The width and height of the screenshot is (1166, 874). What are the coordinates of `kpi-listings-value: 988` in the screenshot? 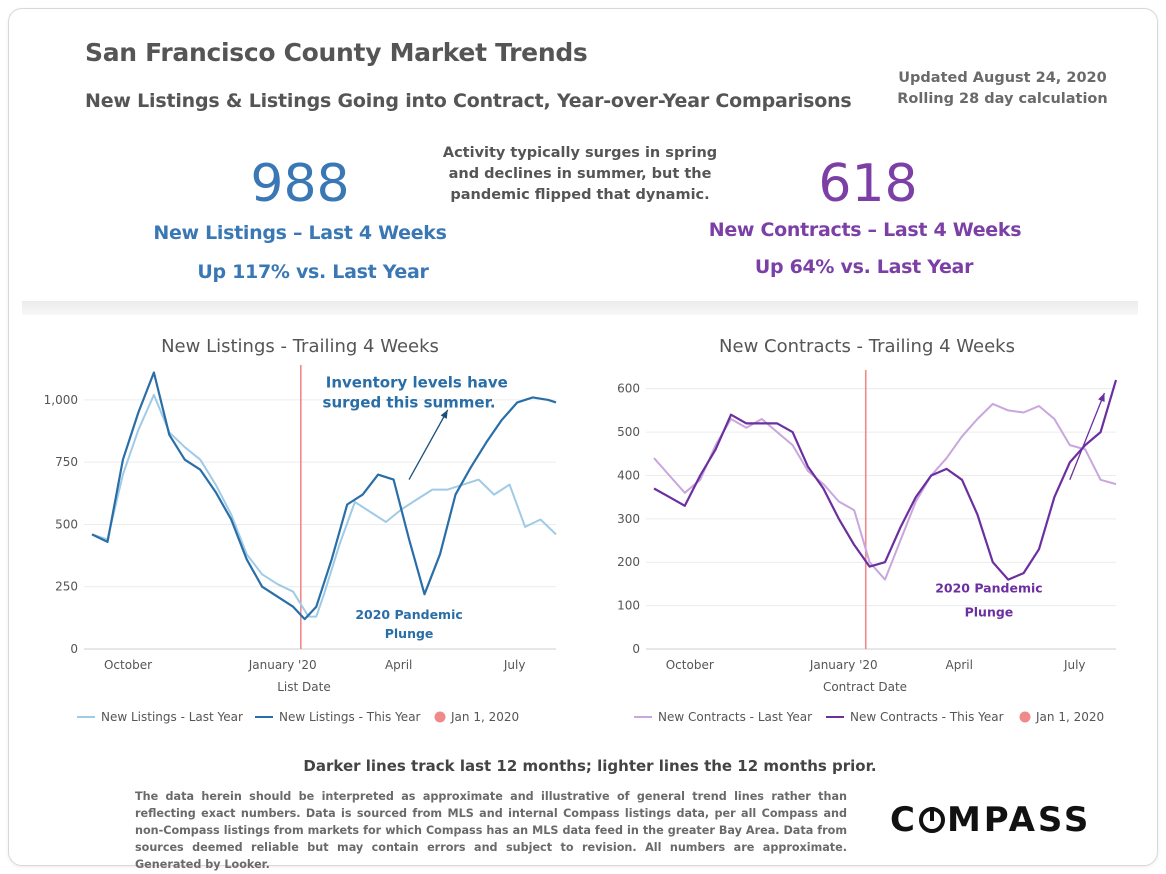 It's located at (300, 184).